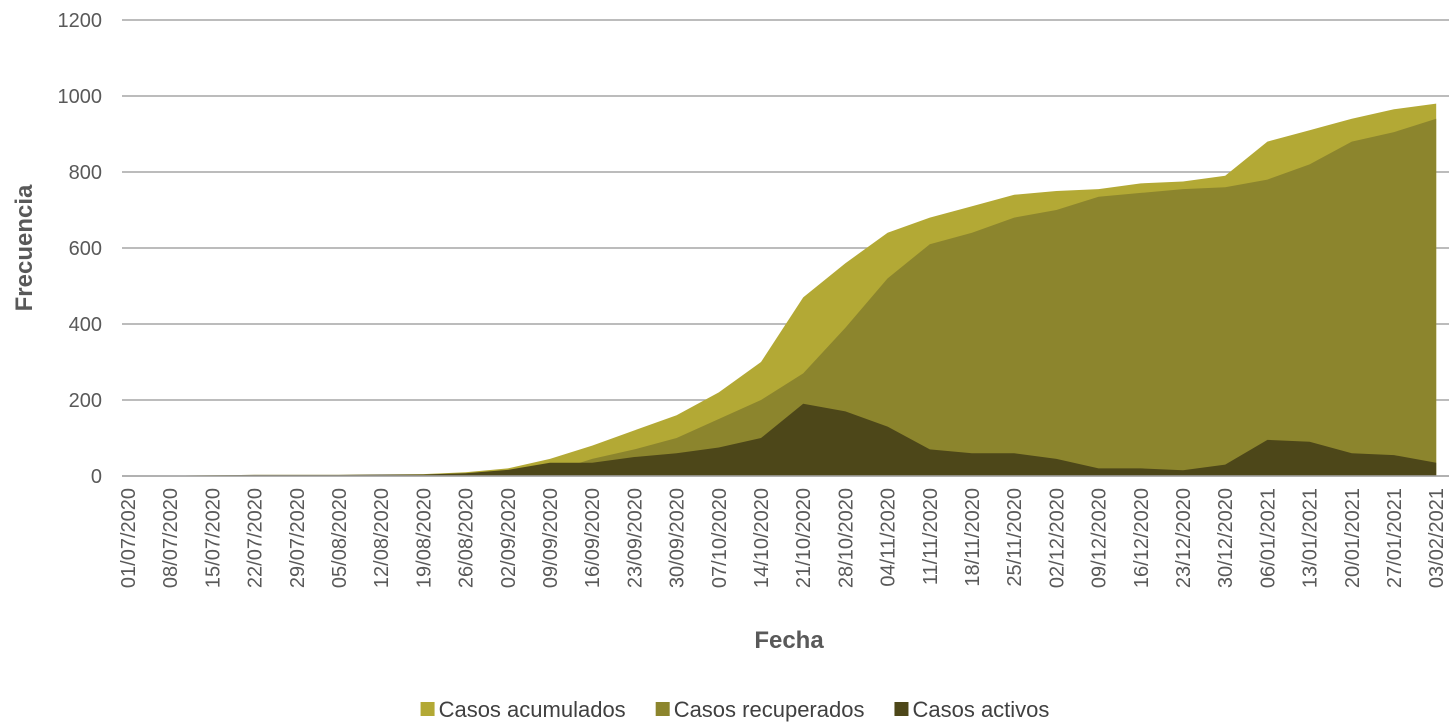 This screenshot has height=723, width=1449. I want to click on x-tick-label: 30/12/2020, so click(1226, 538).